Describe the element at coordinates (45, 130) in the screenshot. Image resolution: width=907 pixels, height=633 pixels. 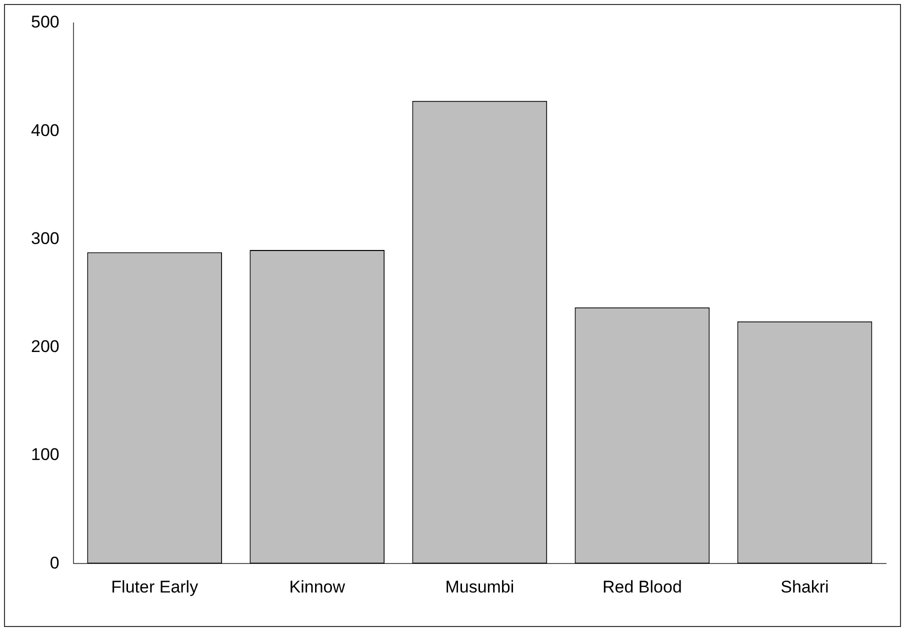
I see `y-tick-label: 400` at that location.